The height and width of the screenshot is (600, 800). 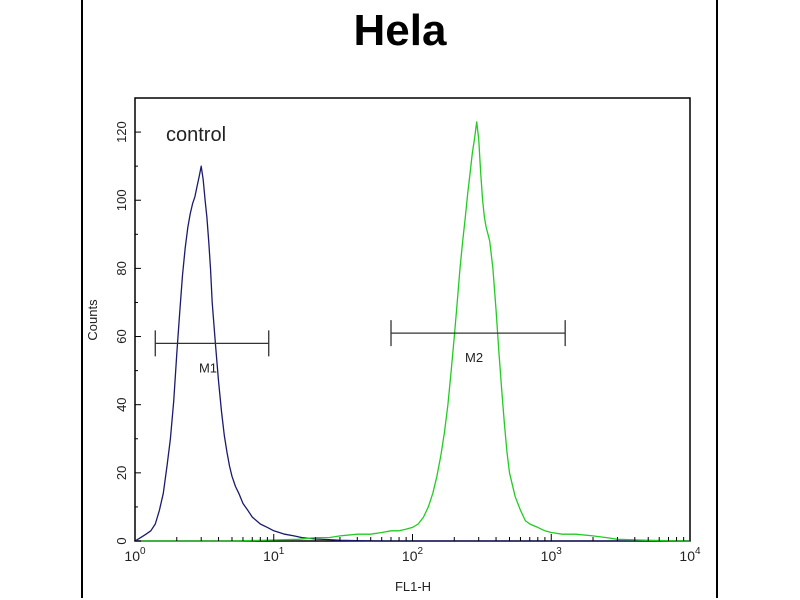 I want to click on y-tick-label: 0, so click(x=121, y=540).